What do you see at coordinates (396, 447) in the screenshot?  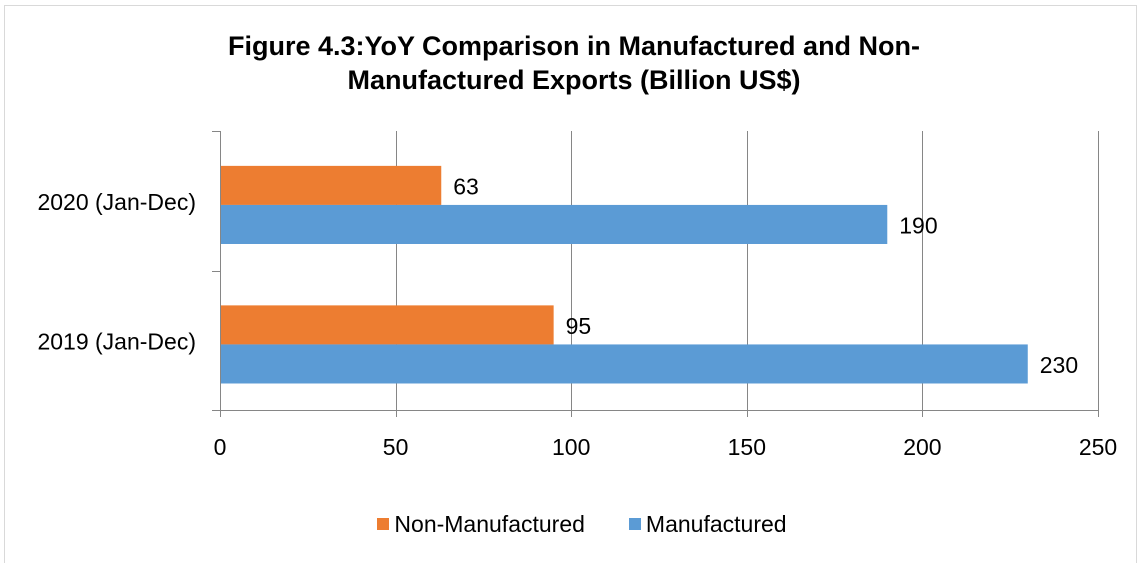 I see `x-tick-label-50: 50` at bounding box center [396, 447].